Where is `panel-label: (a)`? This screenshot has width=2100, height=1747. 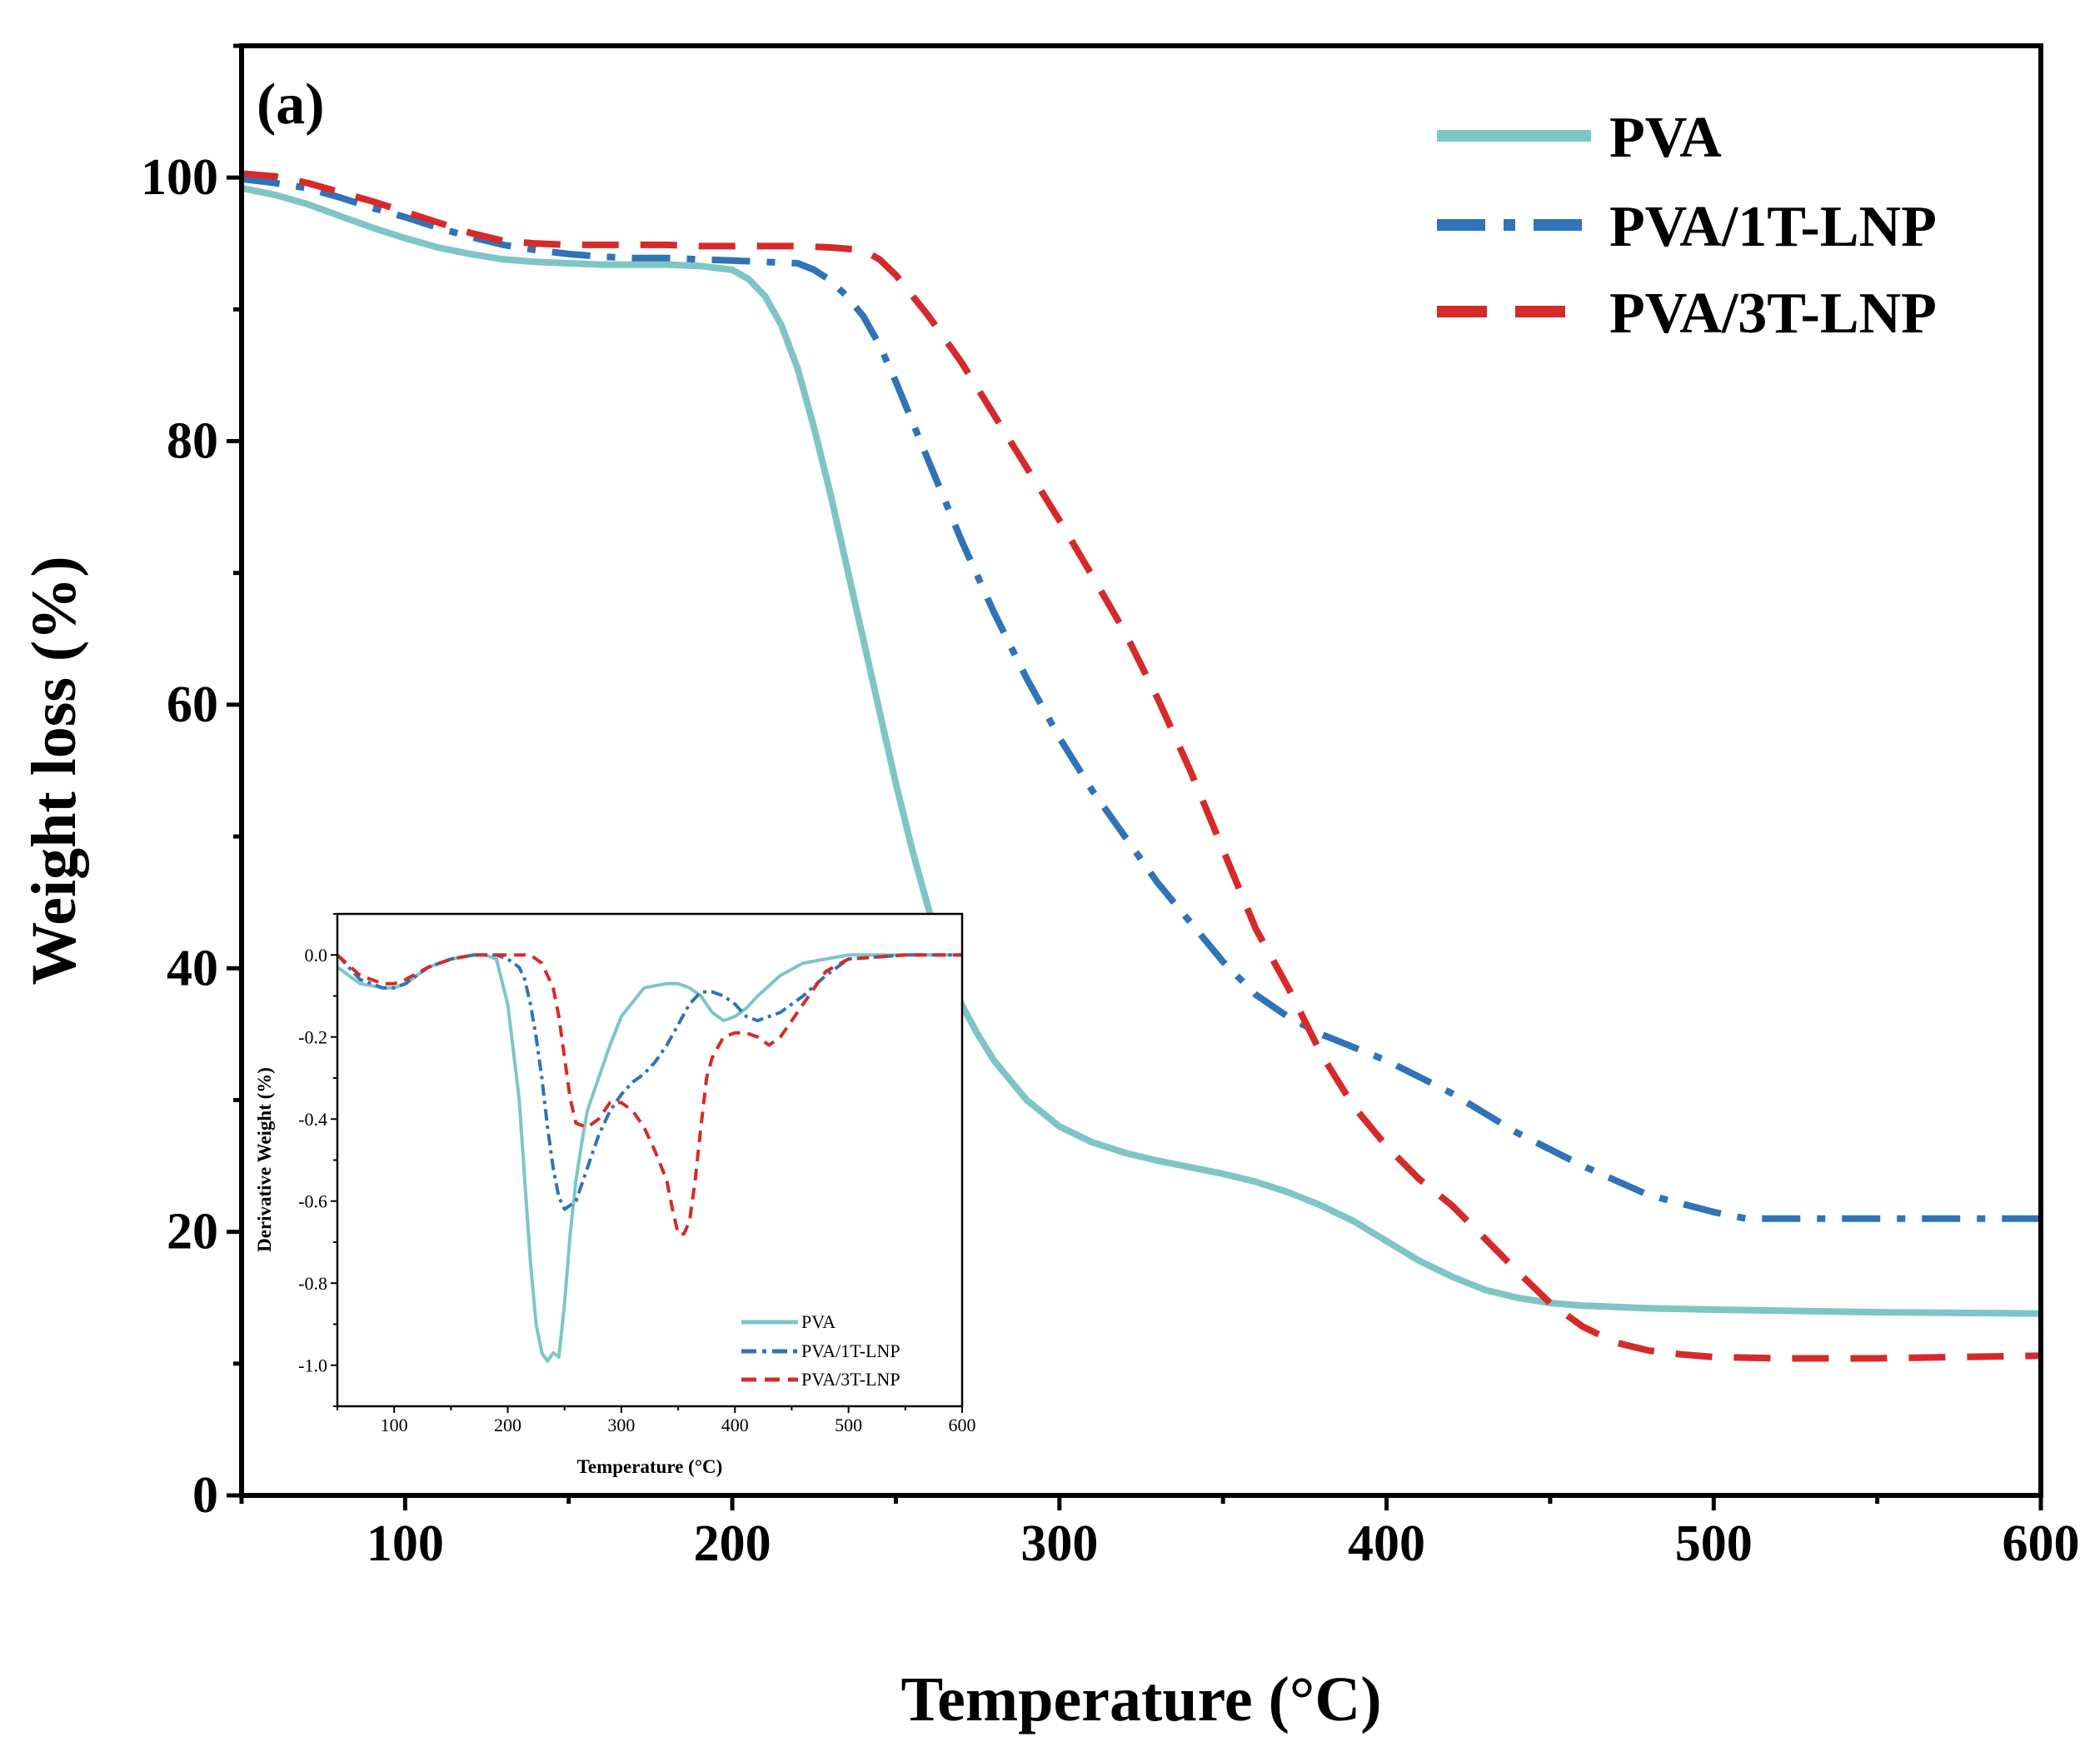
panel-label: (a) is located at coordinates (291, 105).